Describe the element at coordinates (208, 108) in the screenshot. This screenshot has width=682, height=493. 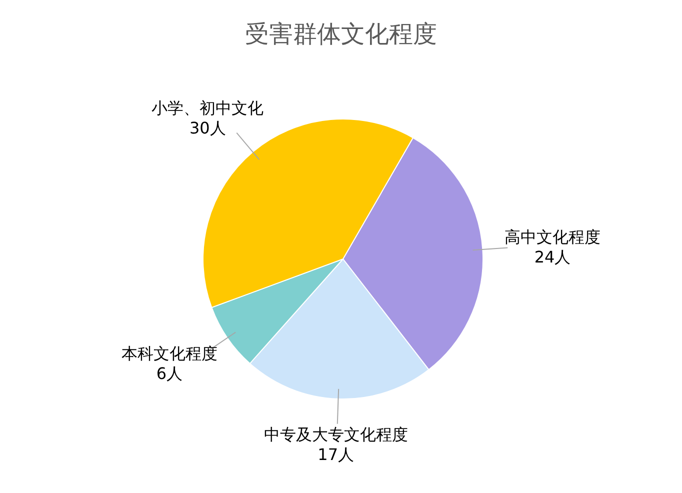
I see `slice-label: 小学、初中文化` at that location.